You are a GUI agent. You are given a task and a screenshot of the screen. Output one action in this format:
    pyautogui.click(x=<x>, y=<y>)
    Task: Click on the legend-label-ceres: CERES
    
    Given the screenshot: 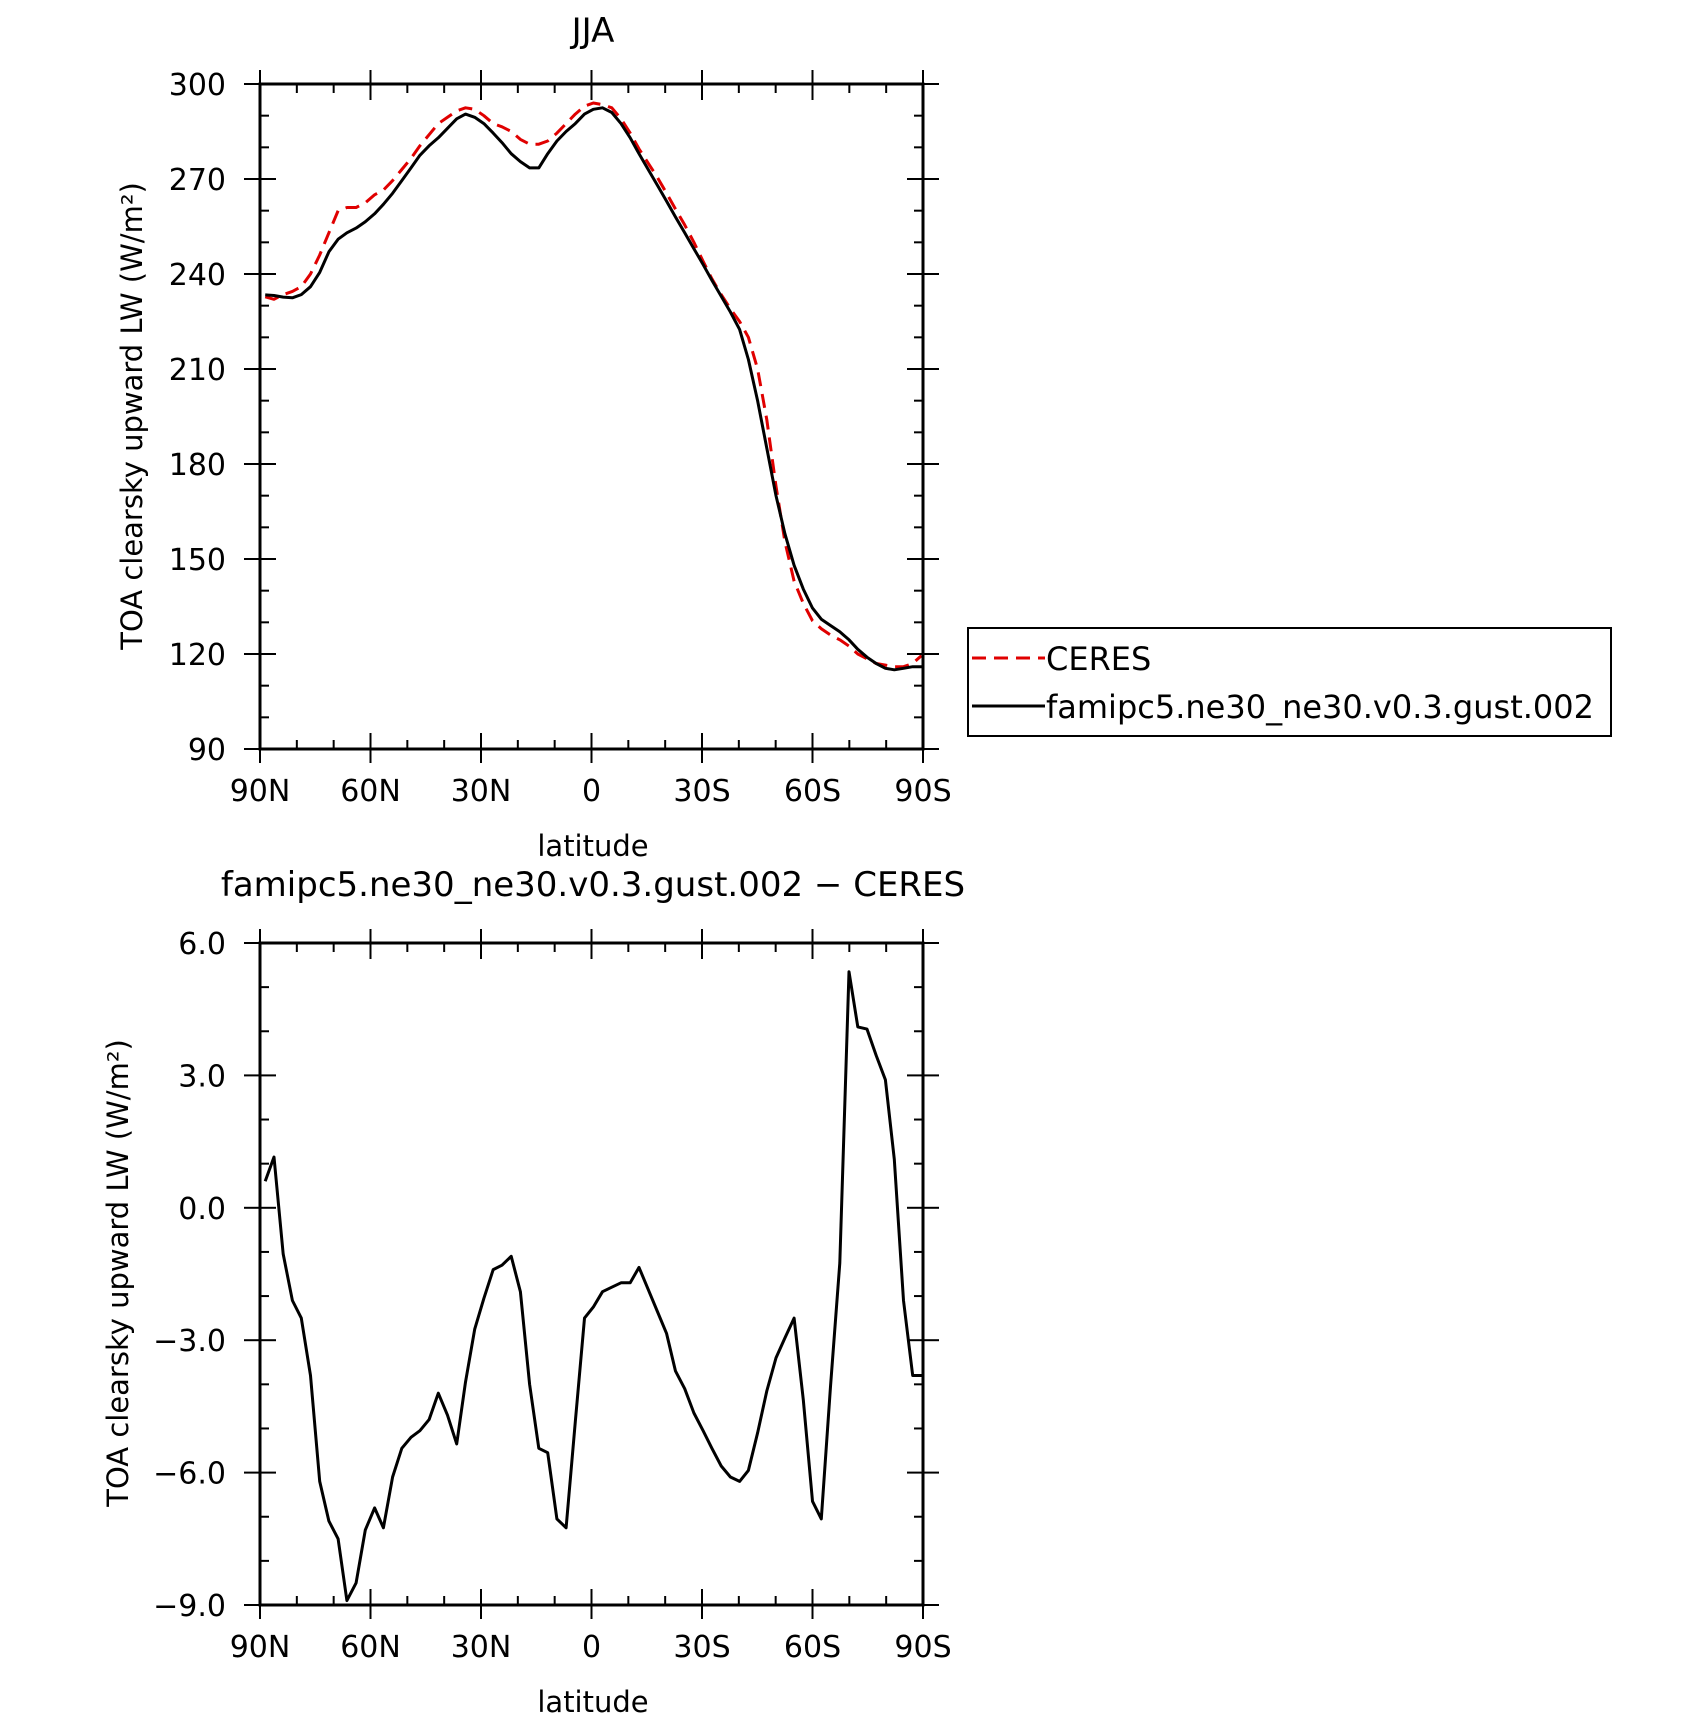 What is the action you would take?
    pyautogui.click(x=1098, y=659)
    